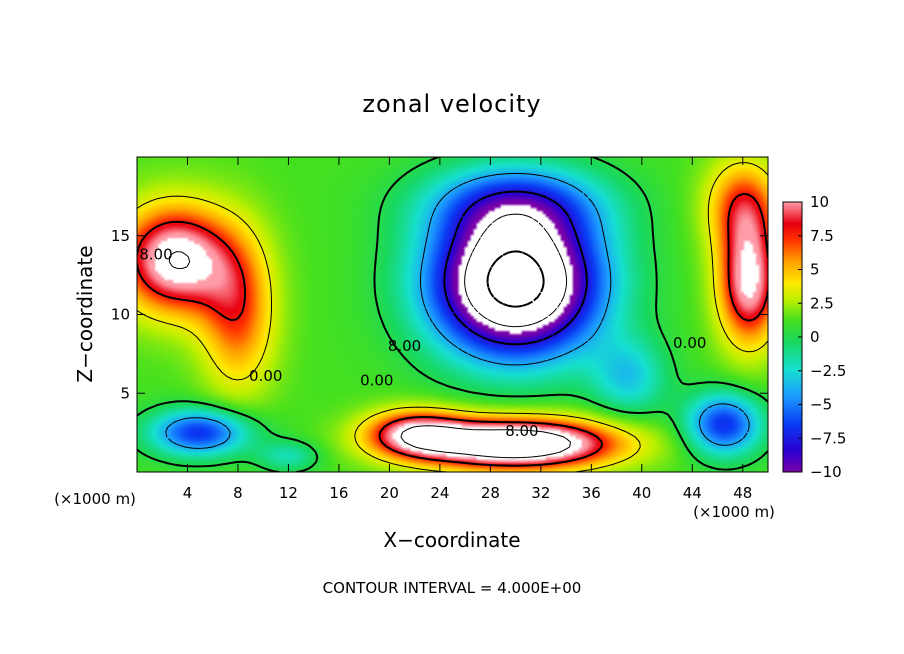 The width and height of the screenshot is (904, 654). What do you see at coordinates (822, 337) in the screenshot?
I see `colorbar-ticks: 10 7.5 5 2.5 0 −2.5 −5 −7.5 −10` at bounding box center [822, 337].